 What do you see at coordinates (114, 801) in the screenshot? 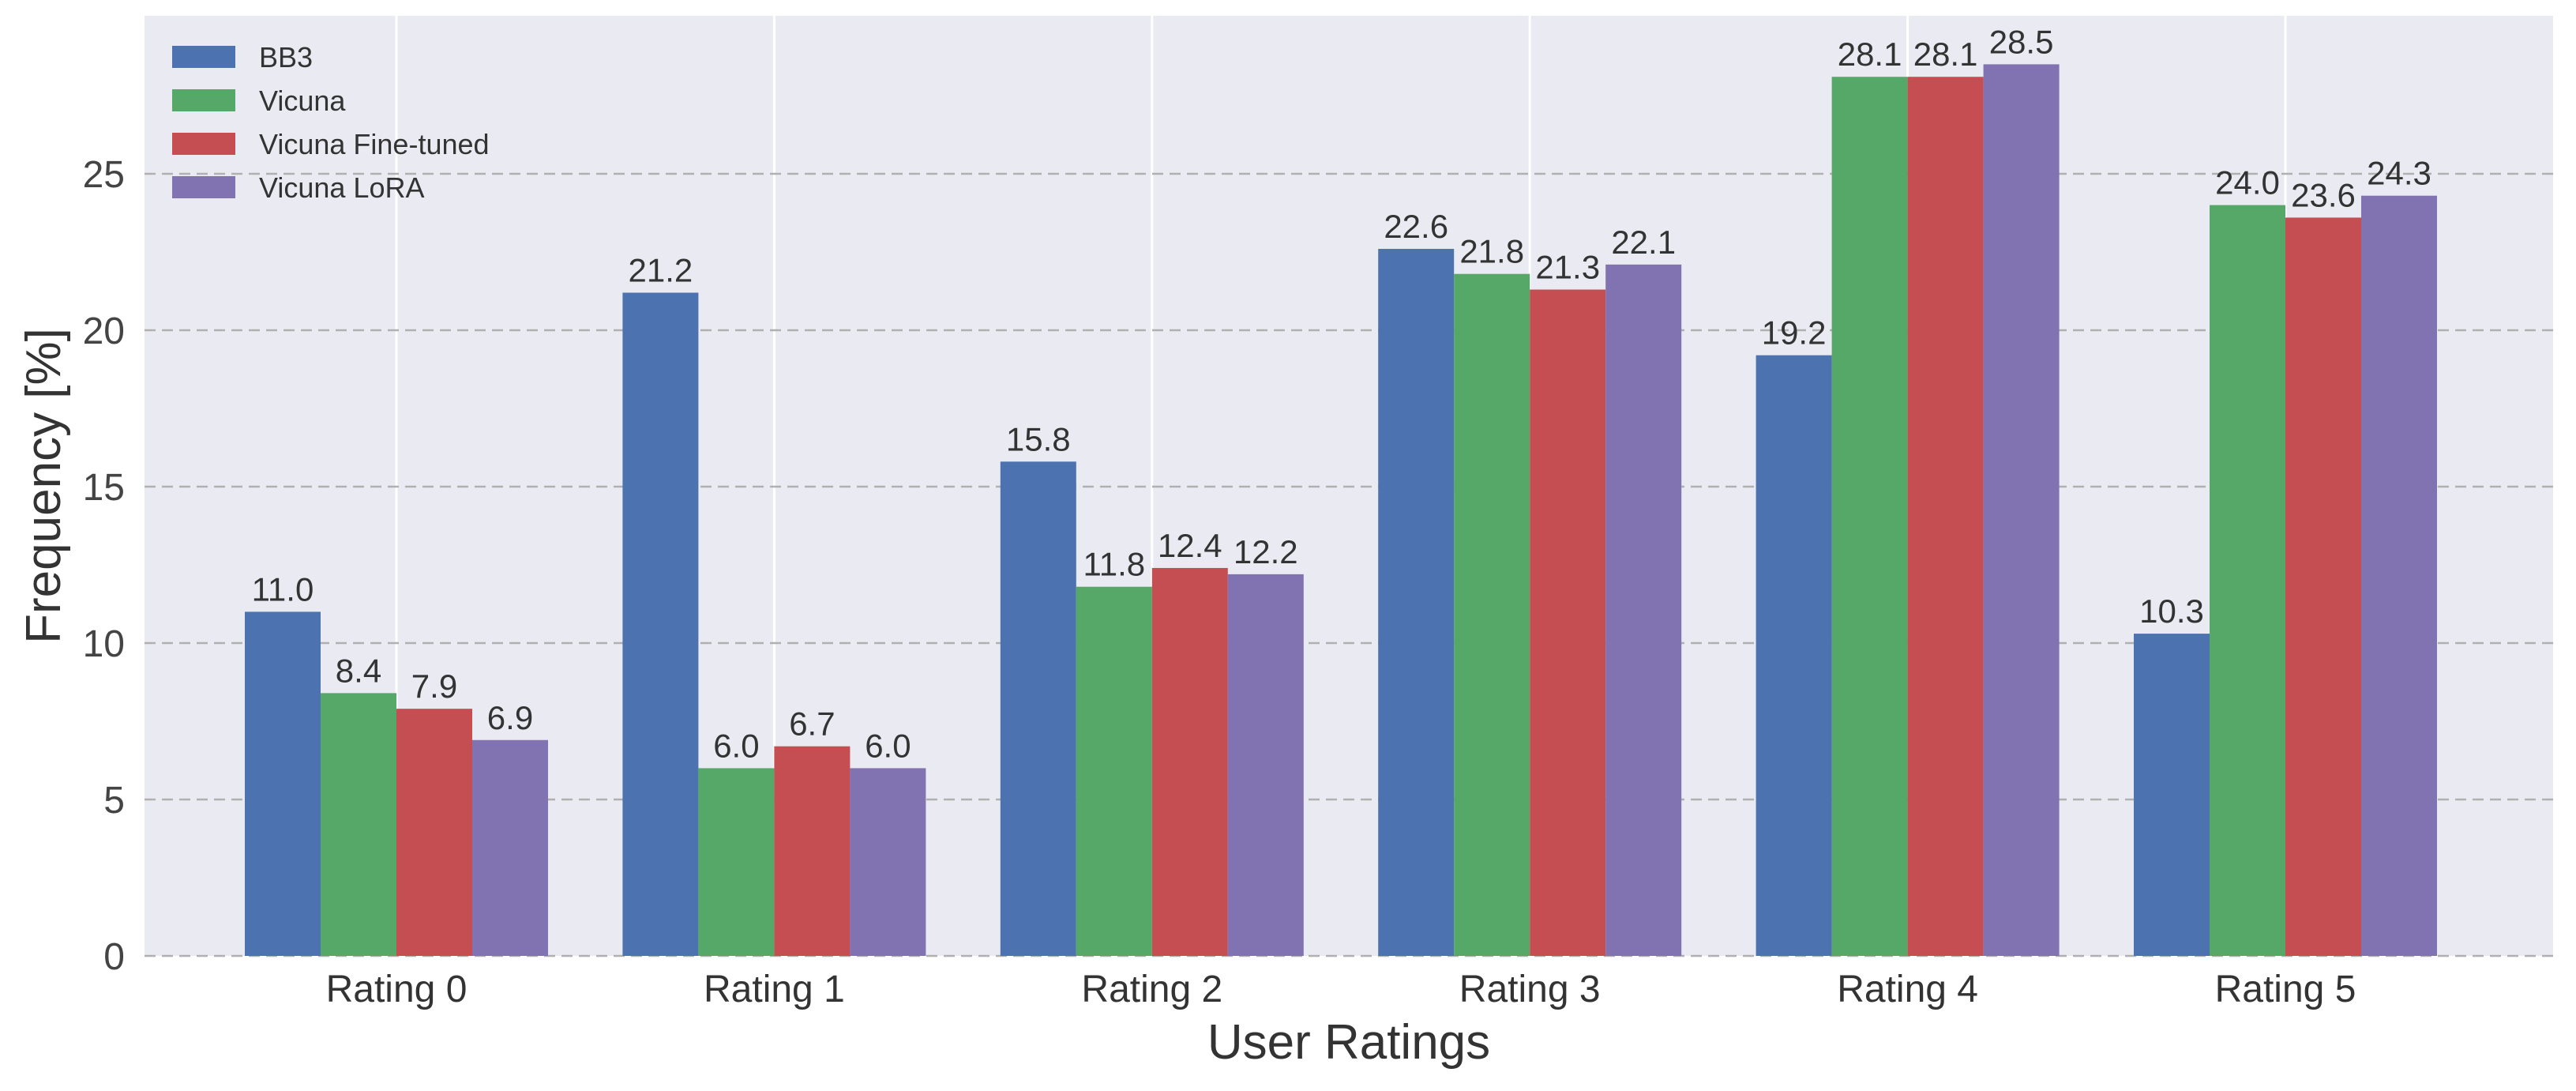
I see `y-tick-label: 5` at bounding box center [114, 801].